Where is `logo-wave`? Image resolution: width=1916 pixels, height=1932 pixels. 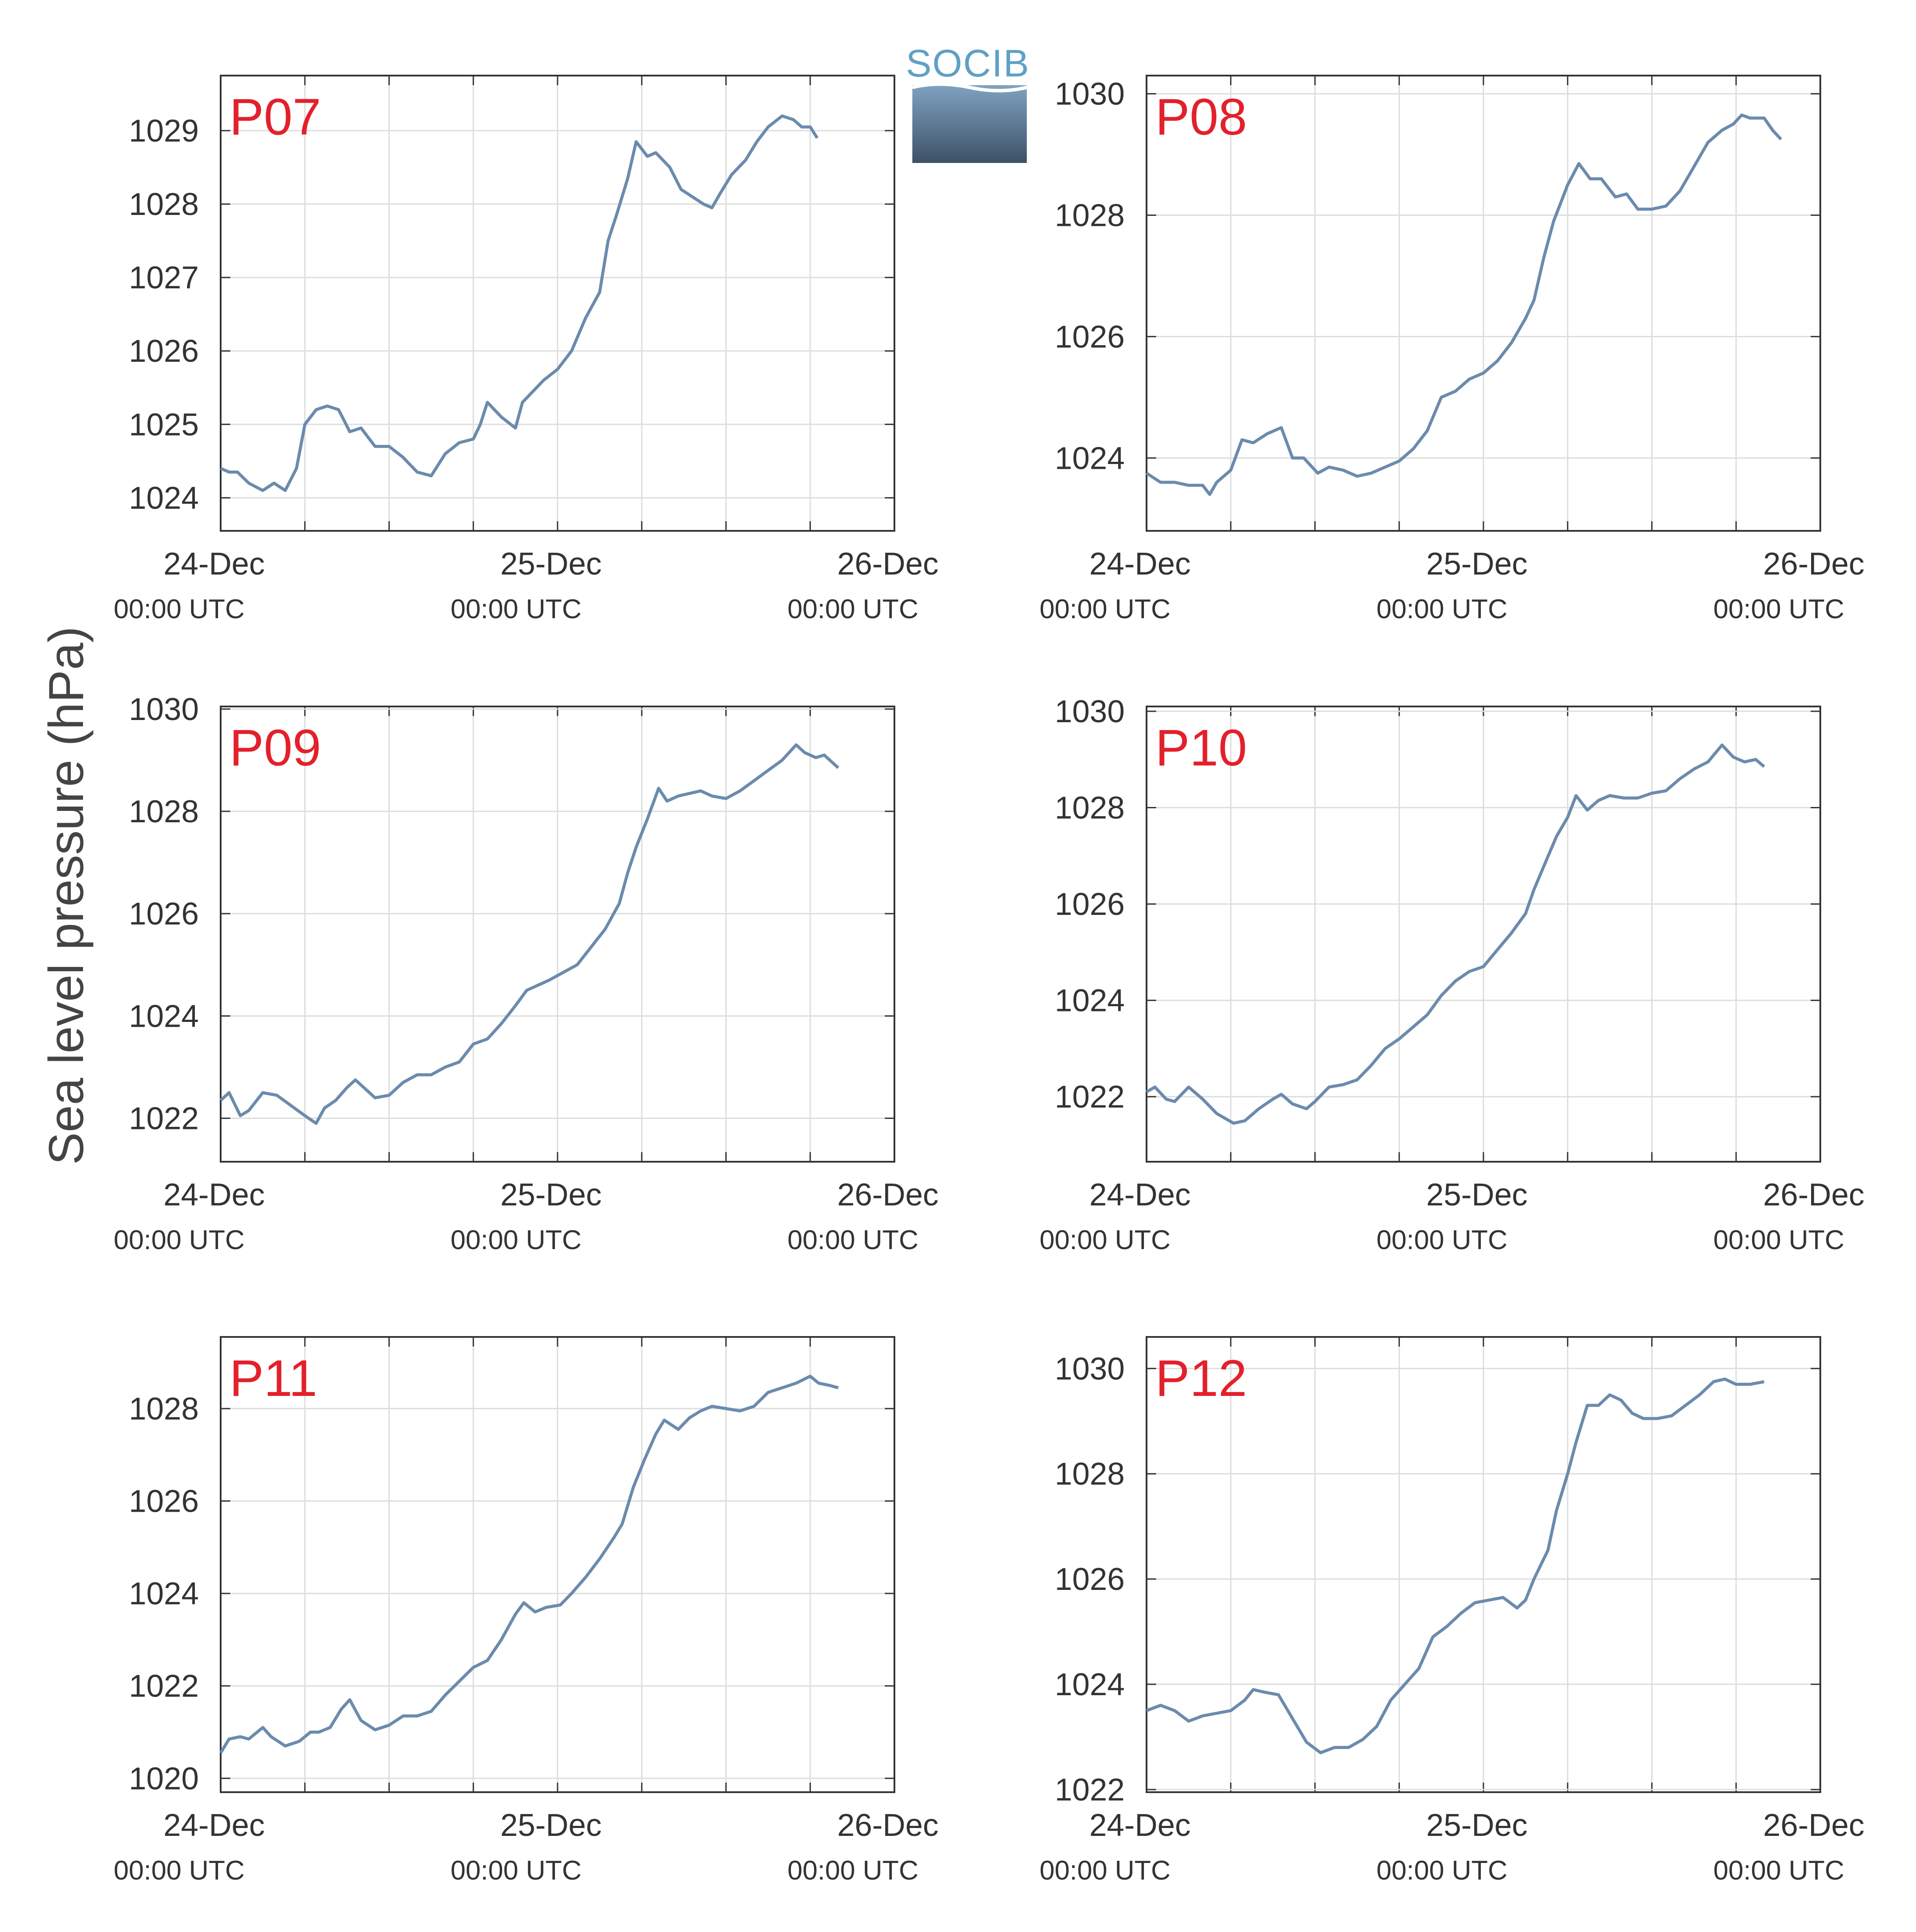
logo-wave is located at coordinates (970, 87).